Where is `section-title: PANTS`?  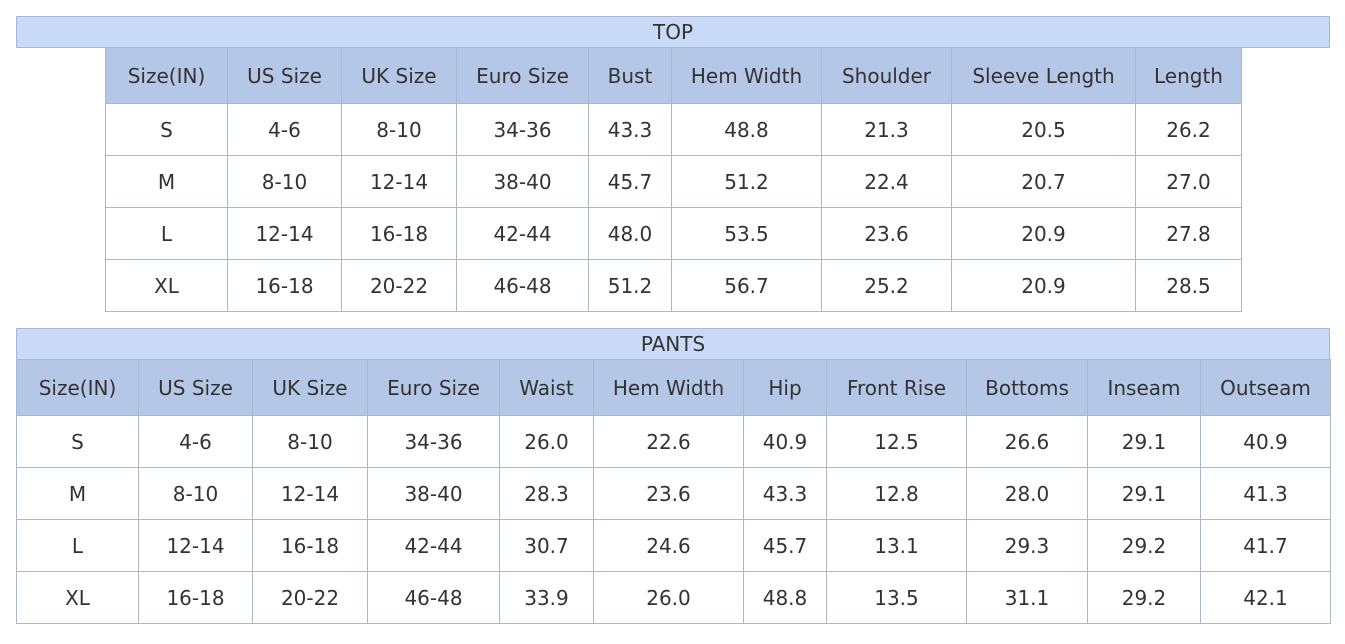
section-title: PANTS is located at coordinates (673, 344).